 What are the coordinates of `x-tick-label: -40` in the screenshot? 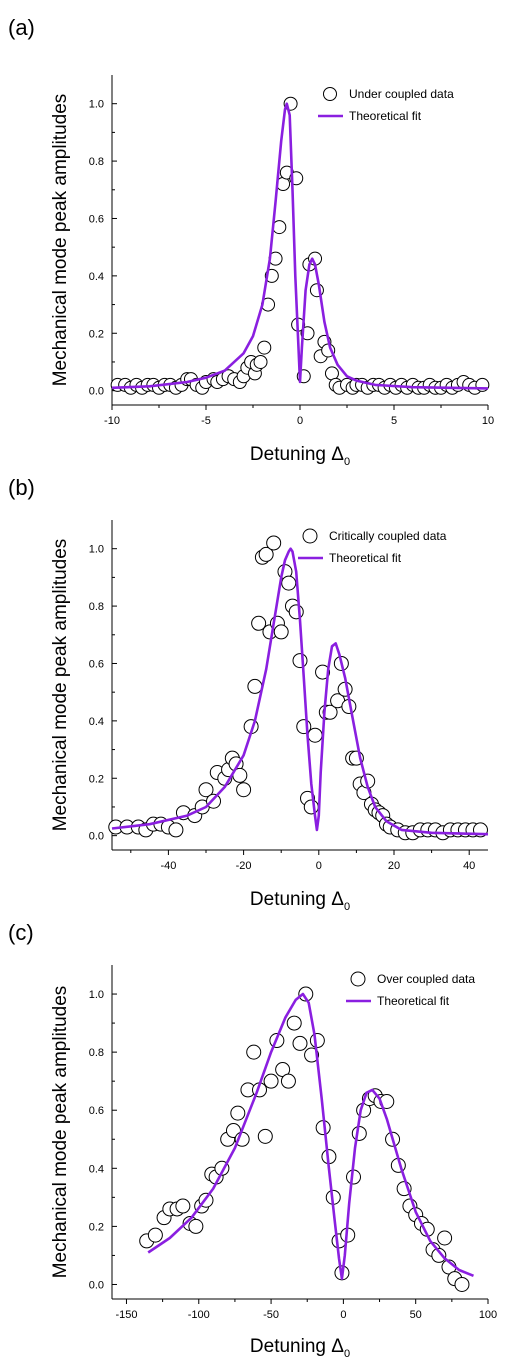 It's located at (168, 866).